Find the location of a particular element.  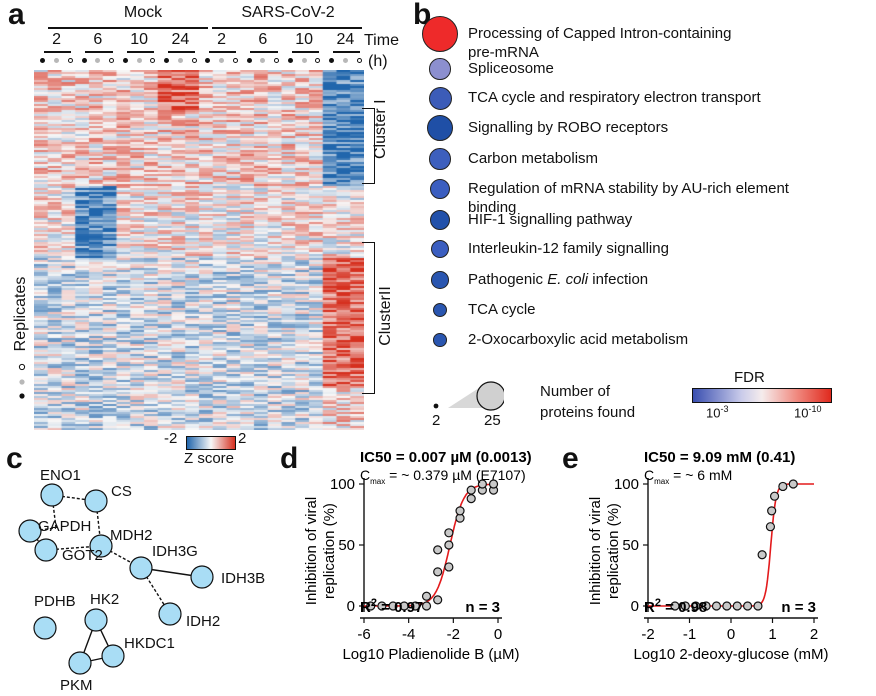

size-legend-wedge is located at coordinates (465, 397).